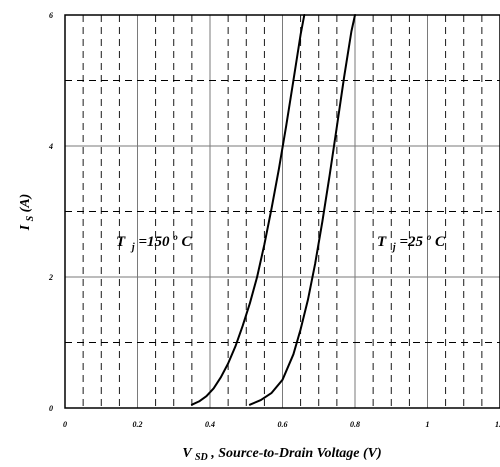 Image resolution: width=500 pixels, height=467 pixels. What do you see at coordinates (393, 247) in the screenshot?
I see `annotation-tj-25-sub: j` at bounding box center [393, 247].